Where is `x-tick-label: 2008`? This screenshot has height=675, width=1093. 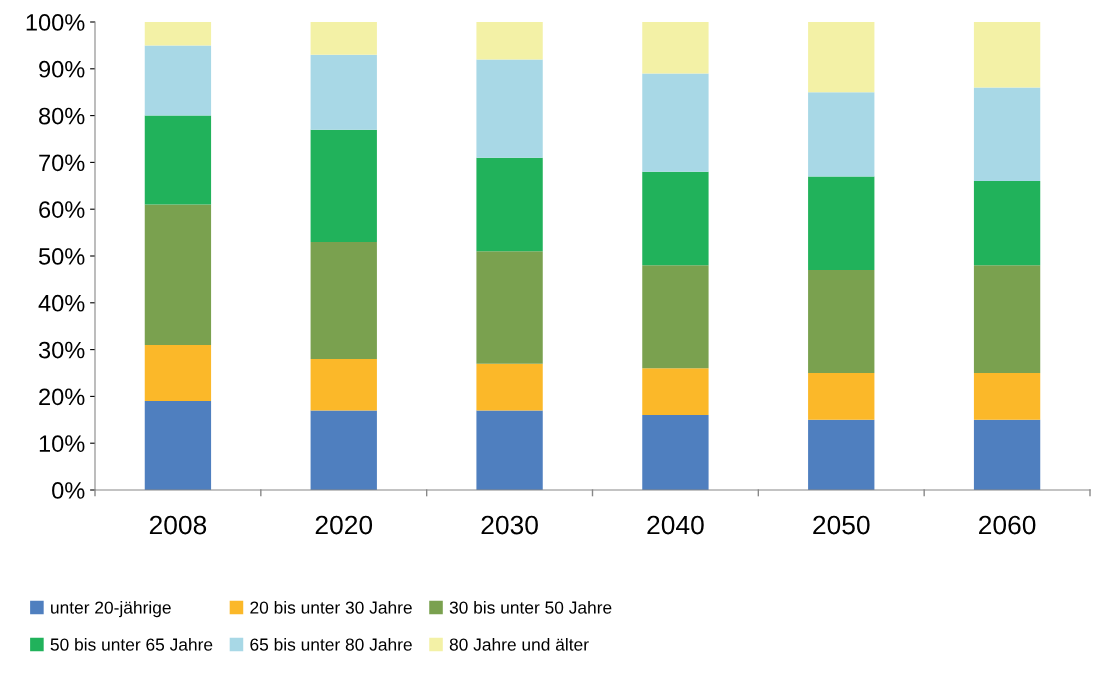 x-tick-label: 2008 is located at coordinates (178, 525).